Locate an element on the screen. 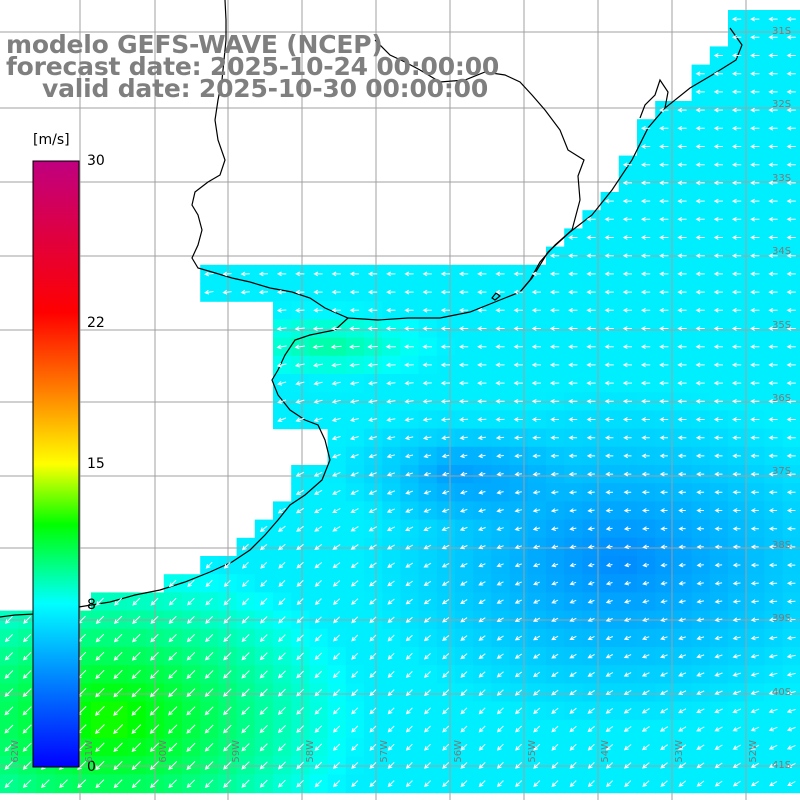 This screenshot has width=800, height=800. longitude-label: 53W is located at coordinates (680, 751).